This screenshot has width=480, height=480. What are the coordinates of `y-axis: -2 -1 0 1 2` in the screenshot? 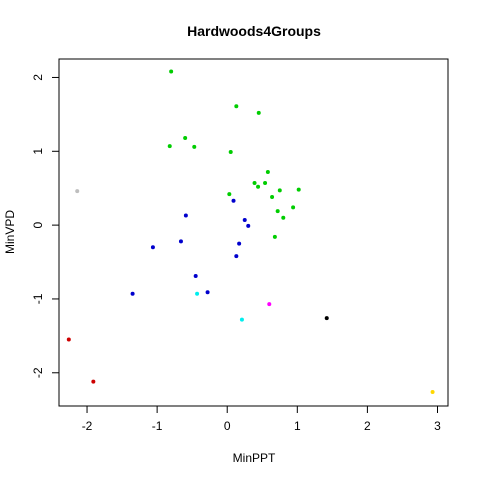 It's located at (45, 226).